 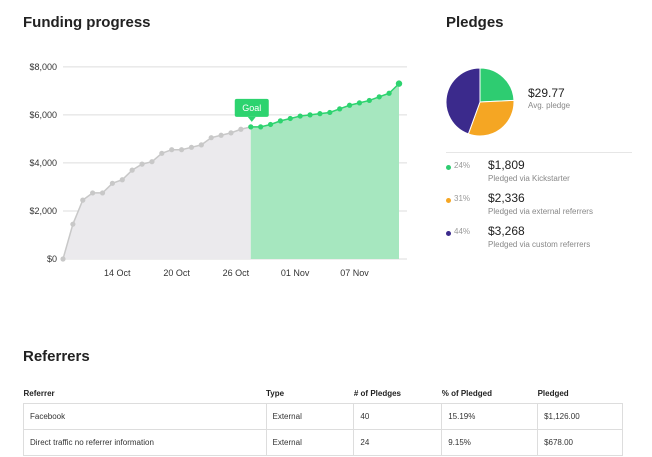 What do you see at coordinates (475, 22) in the screenshot?
I see `pledges-title: Pledges` at bounding box center [475, 22].